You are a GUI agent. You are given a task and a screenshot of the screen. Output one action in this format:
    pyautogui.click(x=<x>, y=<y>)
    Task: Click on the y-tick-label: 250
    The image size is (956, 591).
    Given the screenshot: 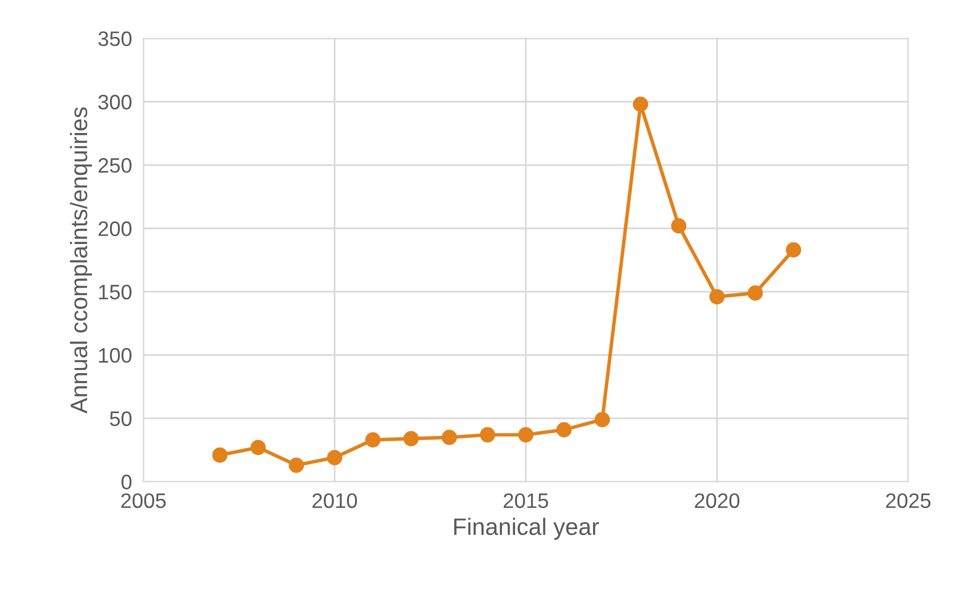 What is the action you would take?
    pyautogui.click(x=115, y=165)
    